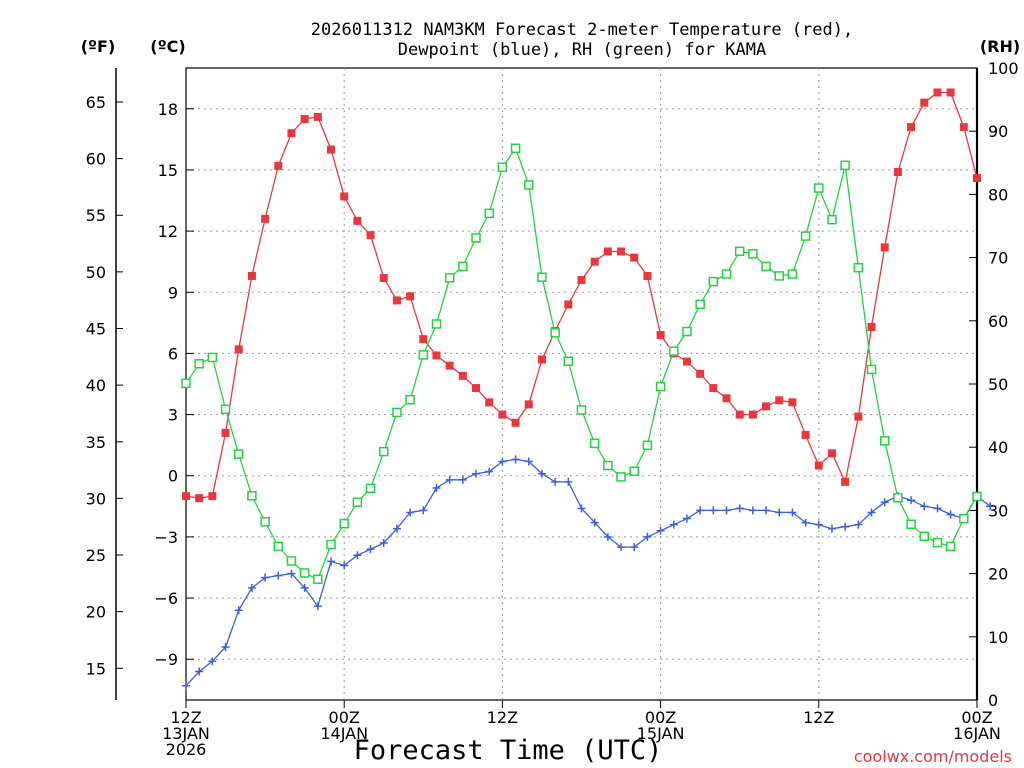 This screenshot has height=768, width=1024. I want to click on time-tick-label: 13JAN, so click(186, 733).